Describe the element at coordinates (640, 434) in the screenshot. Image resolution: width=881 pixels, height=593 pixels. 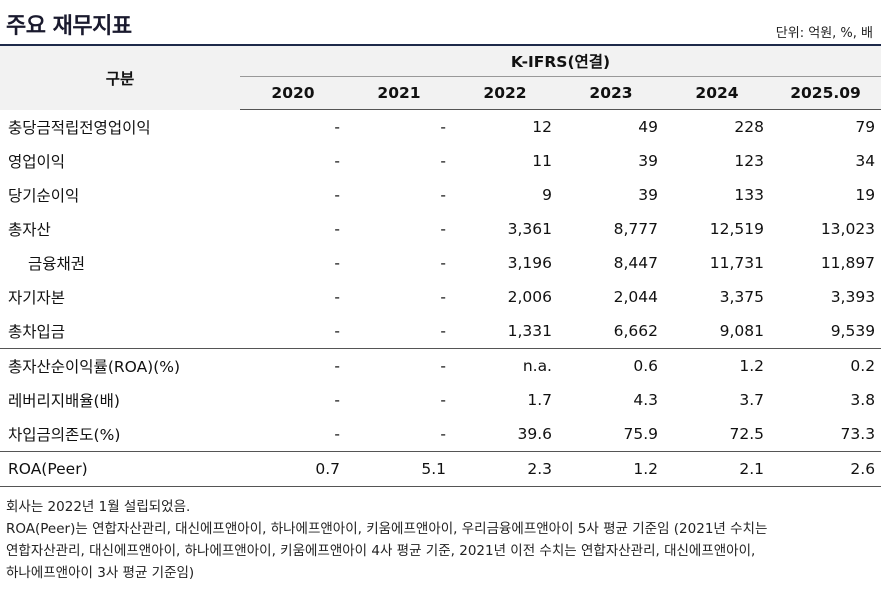
I see `cell-value: 75.9` at that location.